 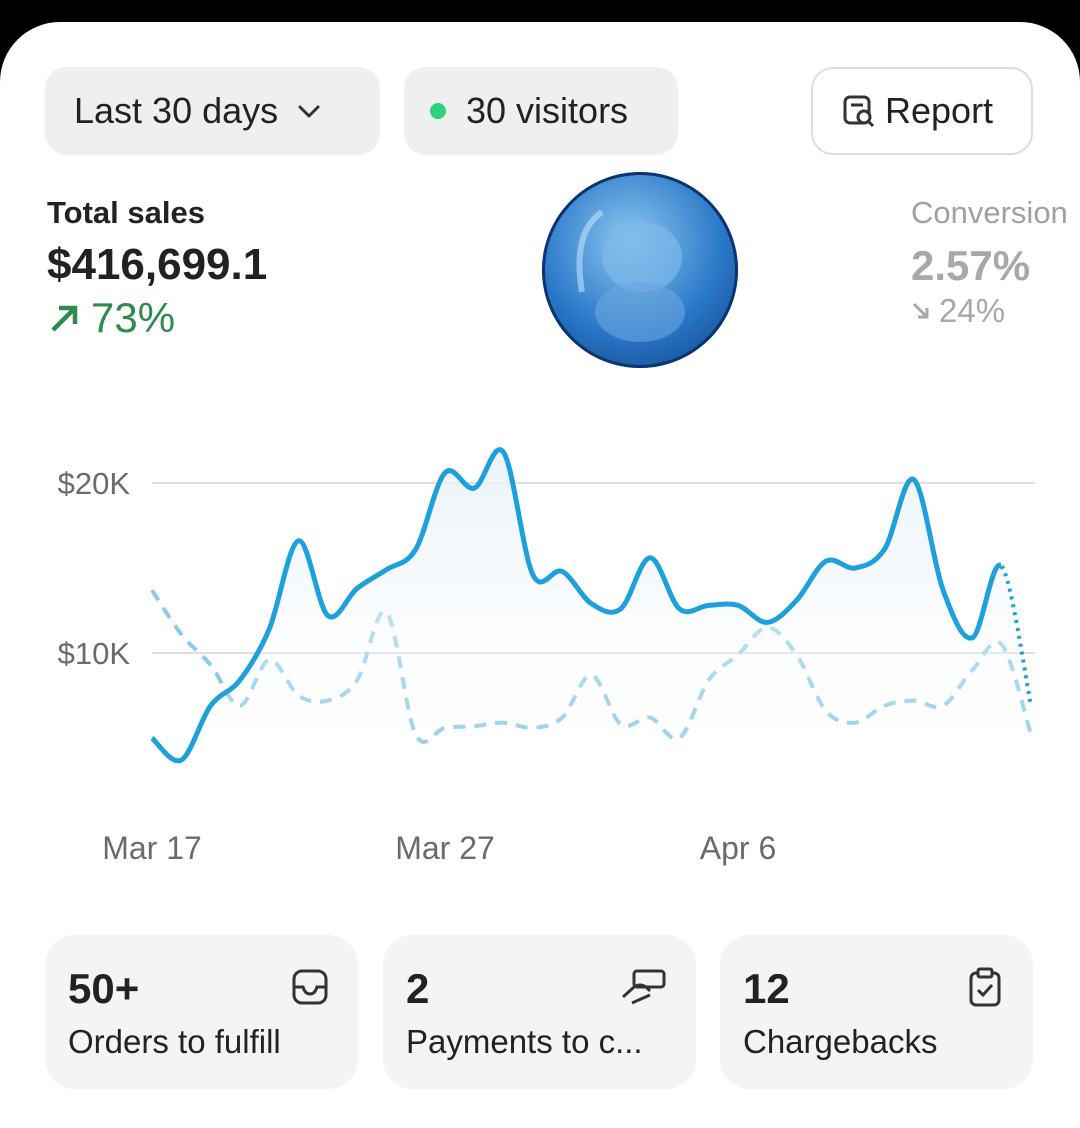 What do you see at coordinates (971, 265) in the screenshot?
I see `metric-value: 2.57%` at bounding box center [971, 265].